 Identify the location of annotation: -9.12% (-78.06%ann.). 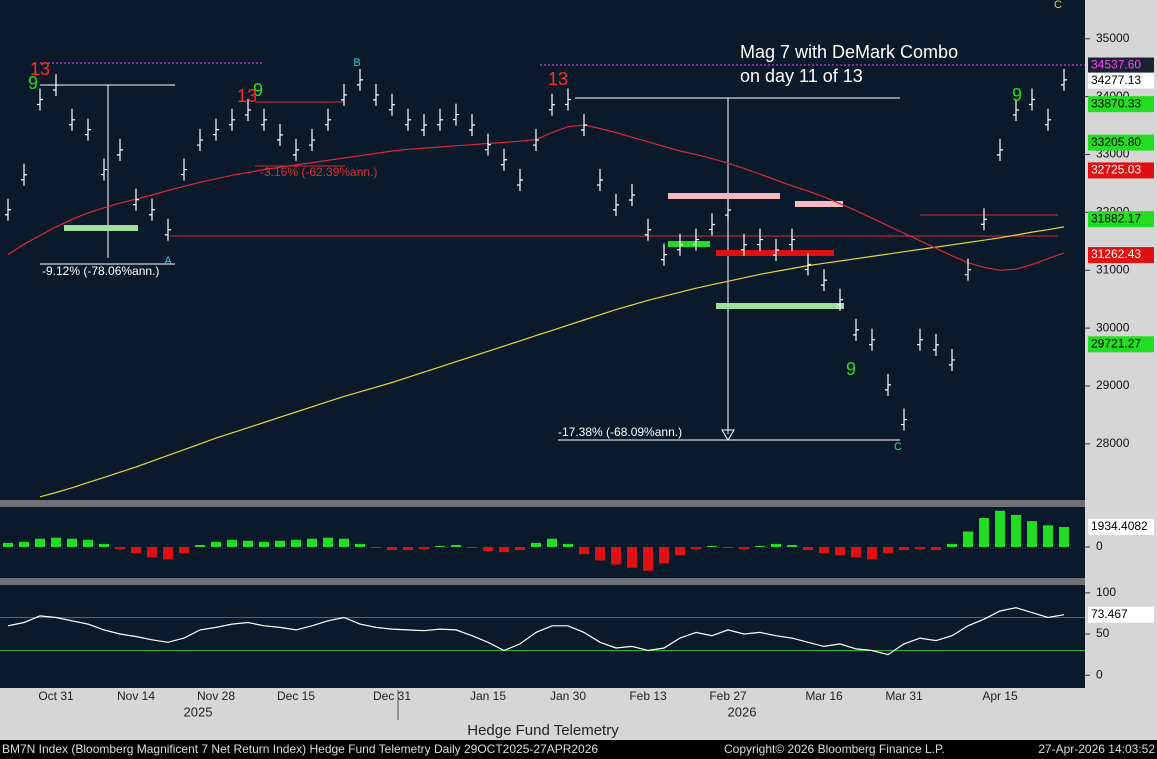
(100, 271).